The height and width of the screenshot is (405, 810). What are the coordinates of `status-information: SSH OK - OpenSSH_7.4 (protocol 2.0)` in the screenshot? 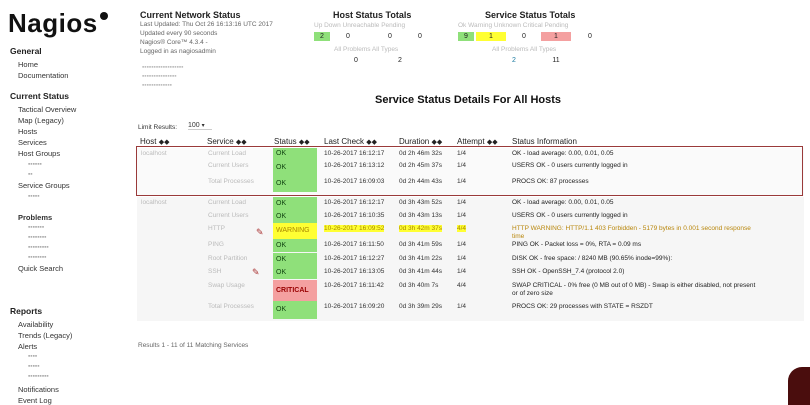 It's located at (568, 271).